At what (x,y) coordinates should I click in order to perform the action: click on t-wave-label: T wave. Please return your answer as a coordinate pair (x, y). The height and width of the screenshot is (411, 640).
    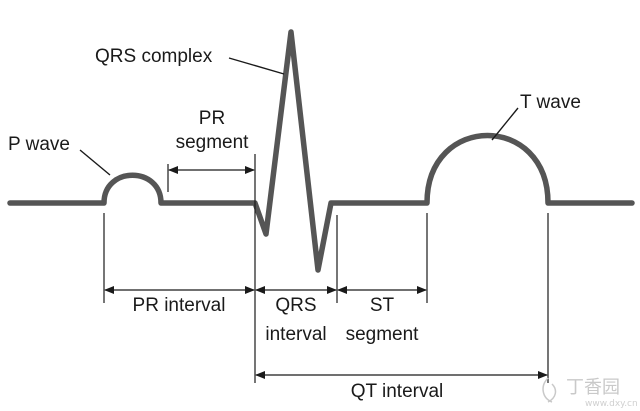
    Looking at the image, I should click on (550, 102).